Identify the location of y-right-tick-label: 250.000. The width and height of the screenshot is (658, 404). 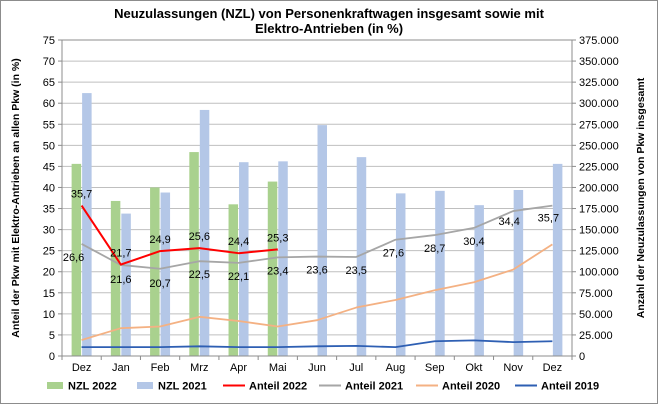
(599, 146).